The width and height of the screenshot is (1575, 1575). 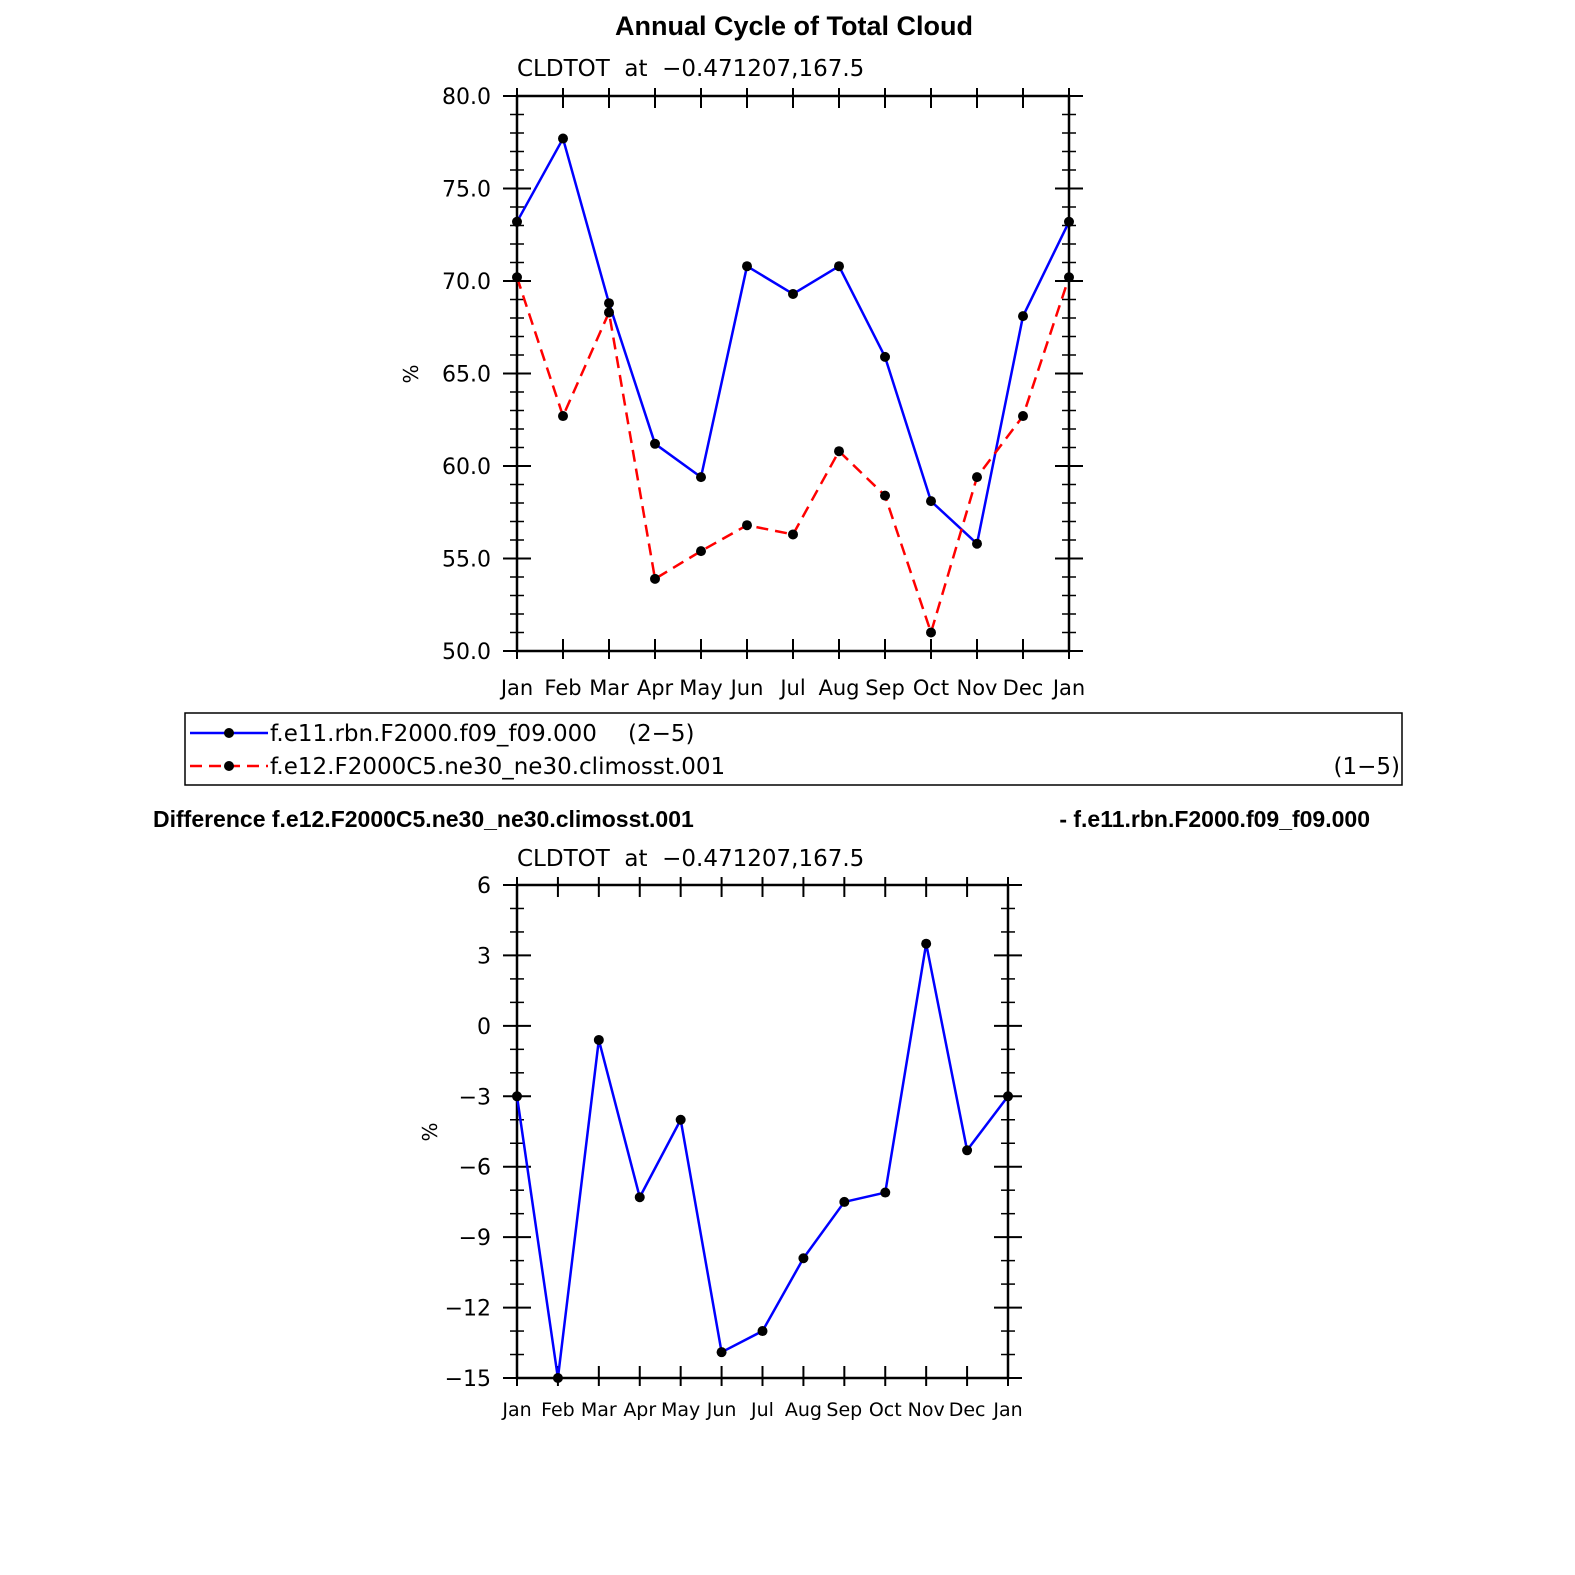 I want to click on top-x-tick-label: Oct, so click(x=931, y=688).